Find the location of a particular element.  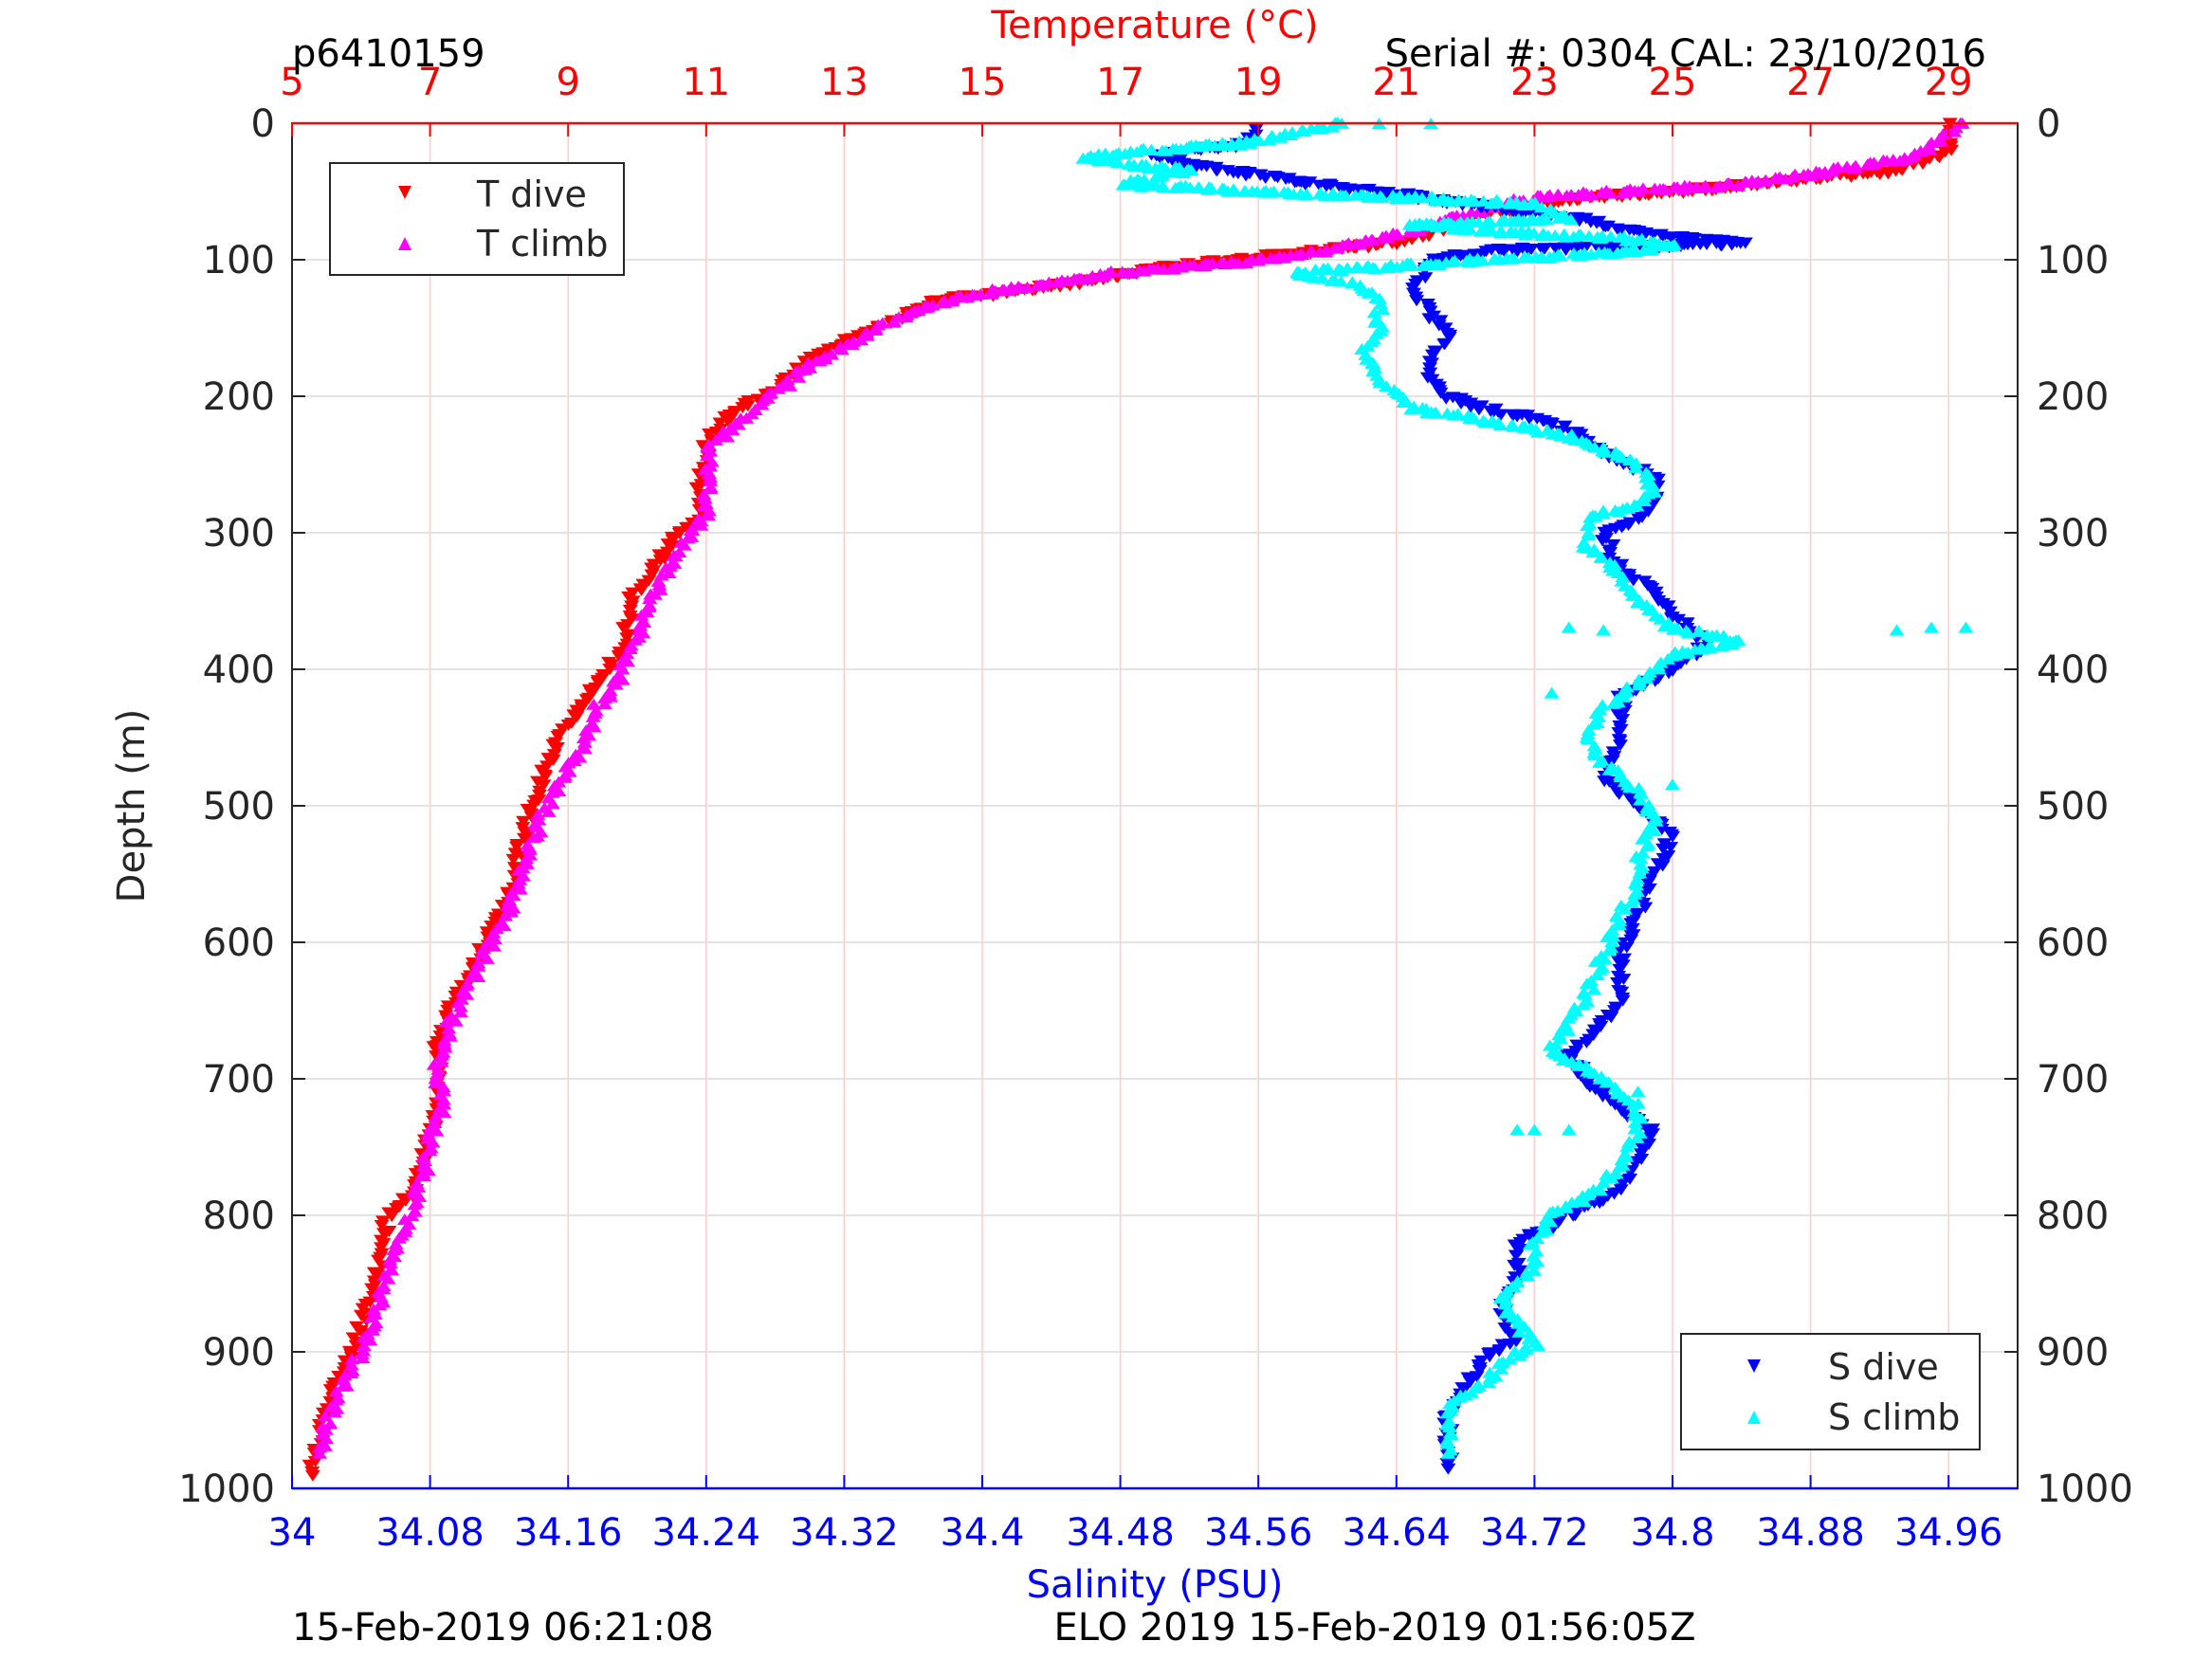

sal-tick-label: 34.64 is located at coordinates (1397, 1533).